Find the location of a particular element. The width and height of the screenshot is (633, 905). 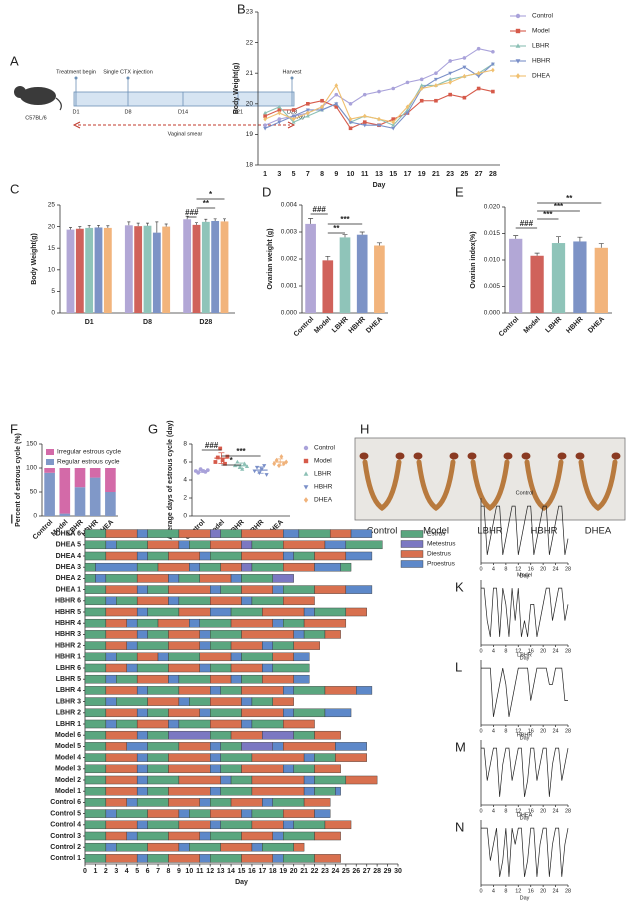

row-label: DHEA 4 is located at coordinates (69, 556).